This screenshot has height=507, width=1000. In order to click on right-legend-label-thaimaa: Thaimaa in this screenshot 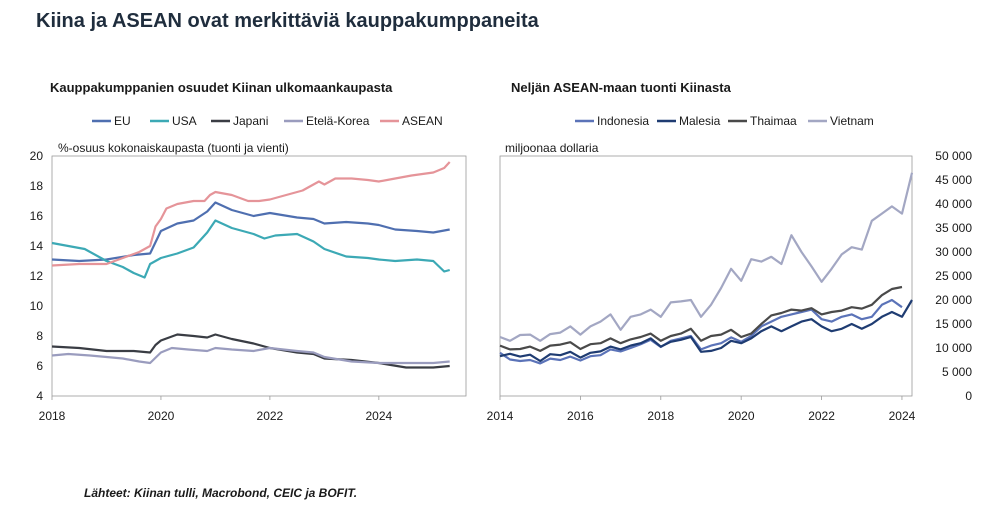, I will do `click(773, 121)`.